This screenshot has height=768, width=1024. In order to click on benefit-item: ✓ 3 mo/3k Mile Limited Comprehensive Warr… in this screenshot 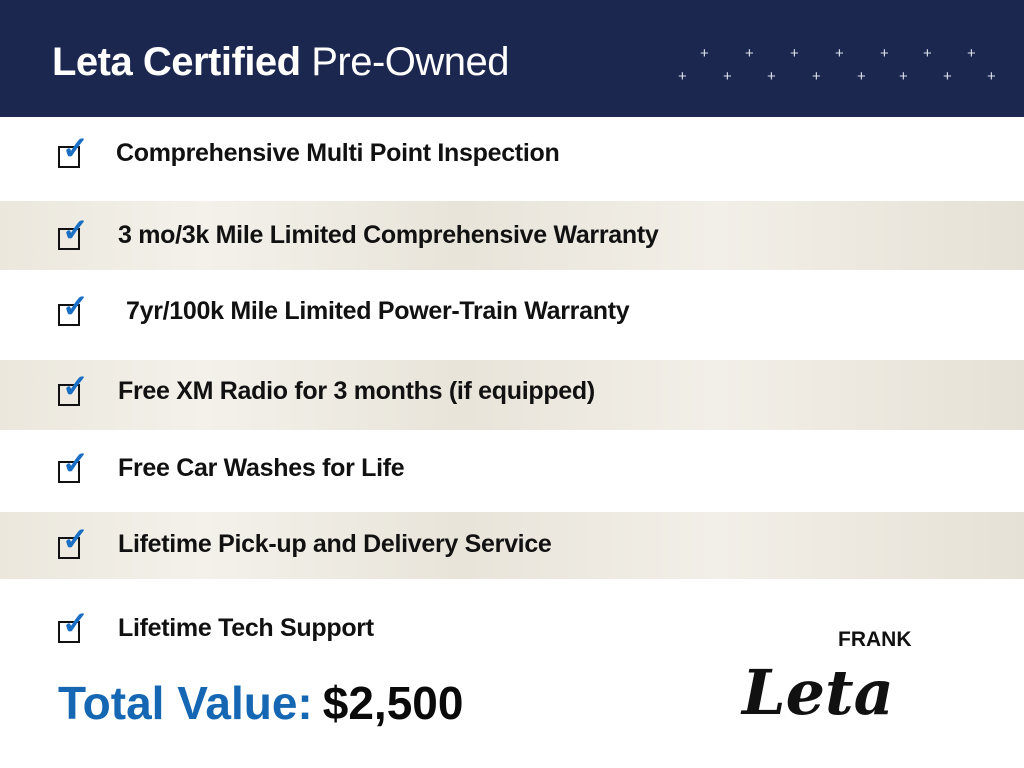, I will do `click(358, 232)`.